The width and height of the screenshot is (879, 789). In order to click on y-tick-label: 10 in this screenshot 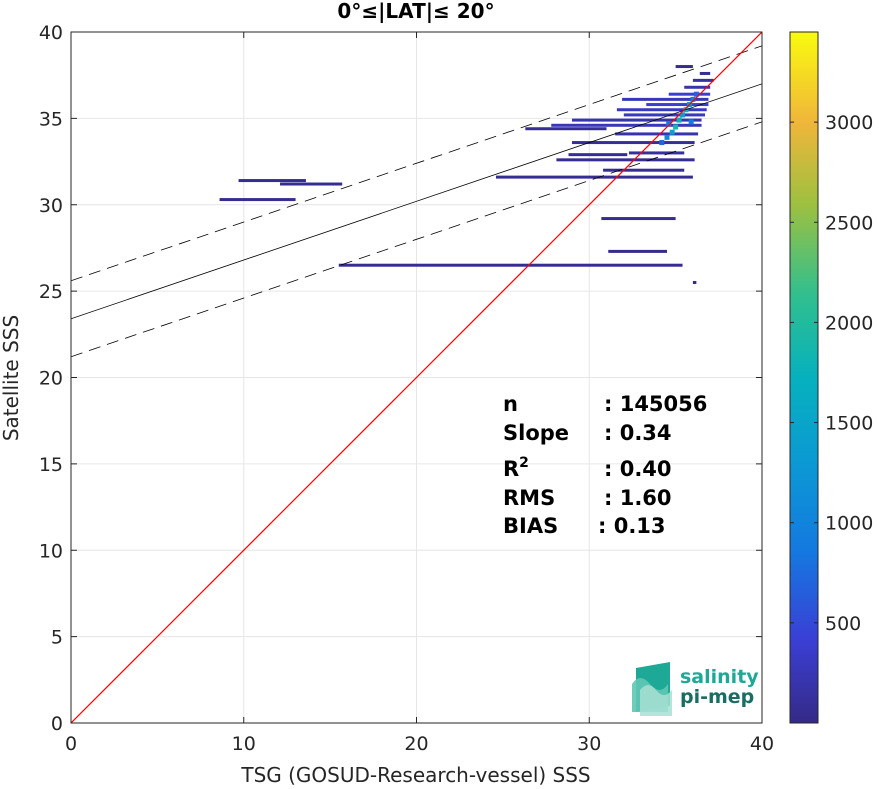, I will do `click(51, 551)`.